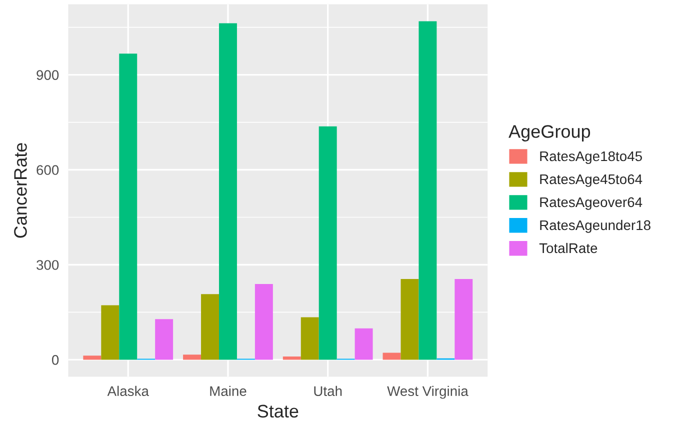  What do you see at coordinates (591, 180) in the screenshot?
I see `legend-label: RatesAge45to64` at bounding box center [591, 180].